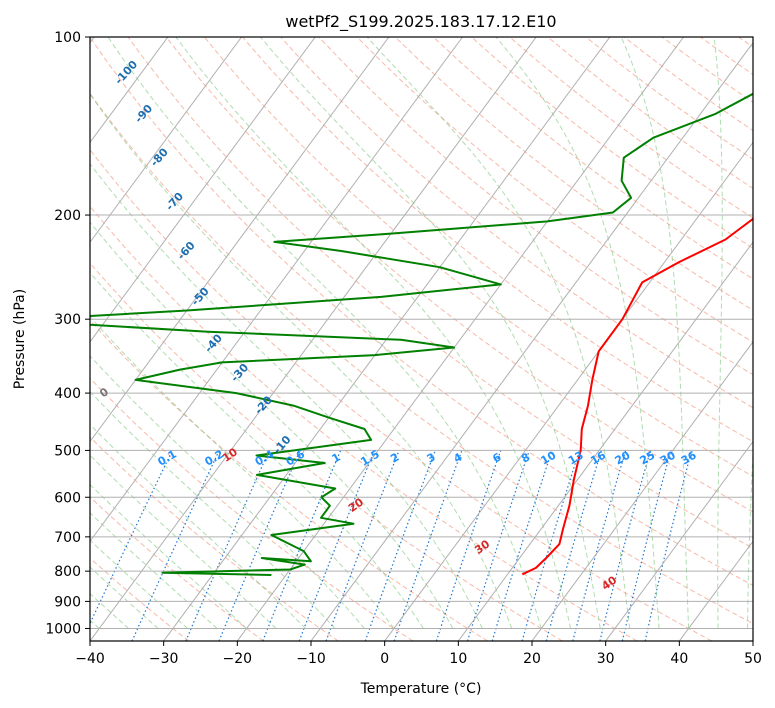  What do you see at coordinates (532, 659) in the screenshot?
I see `x-tick-label: 20` at bounding box center [532, 659].